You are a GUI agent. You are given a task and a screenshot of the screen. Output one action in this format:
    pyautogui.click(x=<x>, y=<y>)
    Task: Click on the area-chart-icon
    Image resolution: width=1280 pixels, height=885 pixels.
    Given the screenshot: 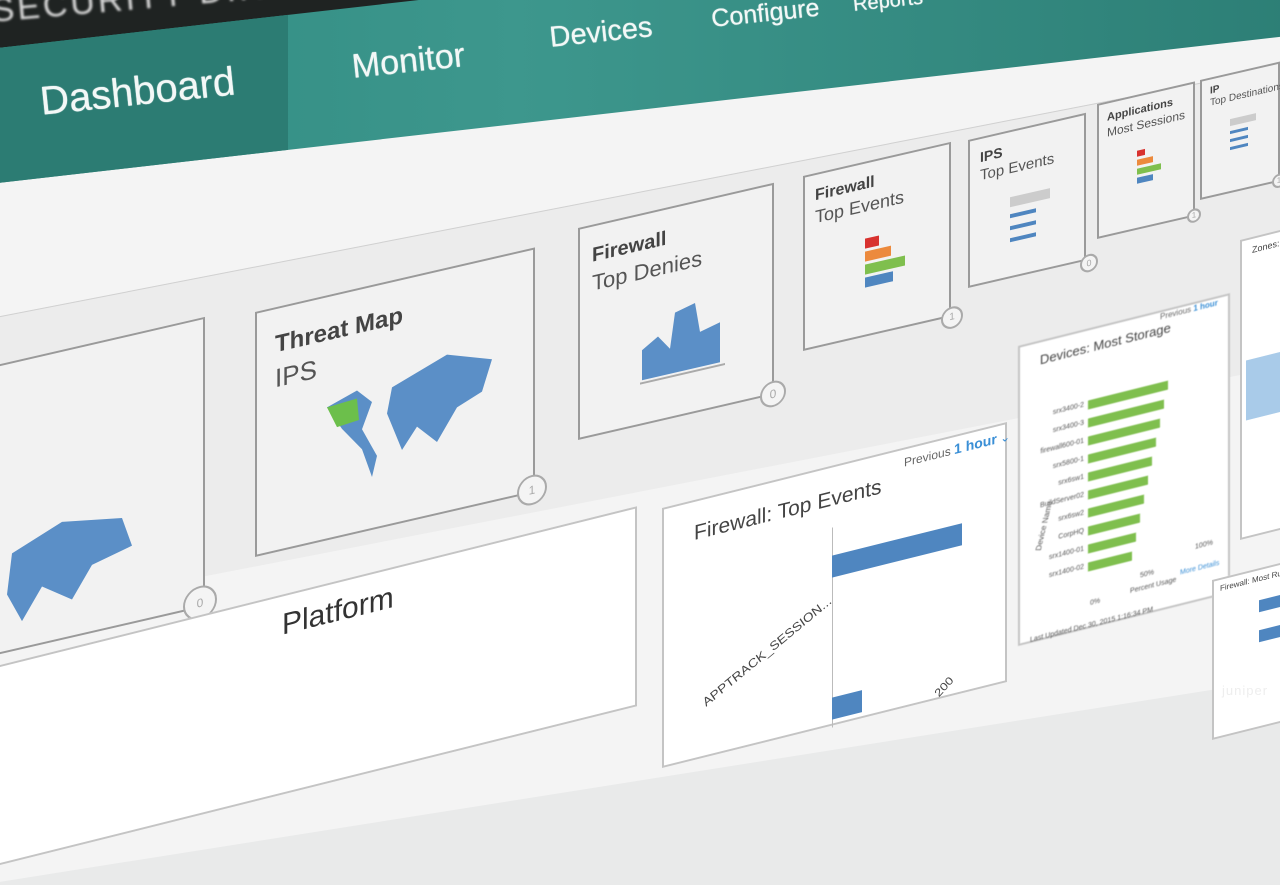 What is the action you would take?
    pyautogui.click(x=682, y=343)
    